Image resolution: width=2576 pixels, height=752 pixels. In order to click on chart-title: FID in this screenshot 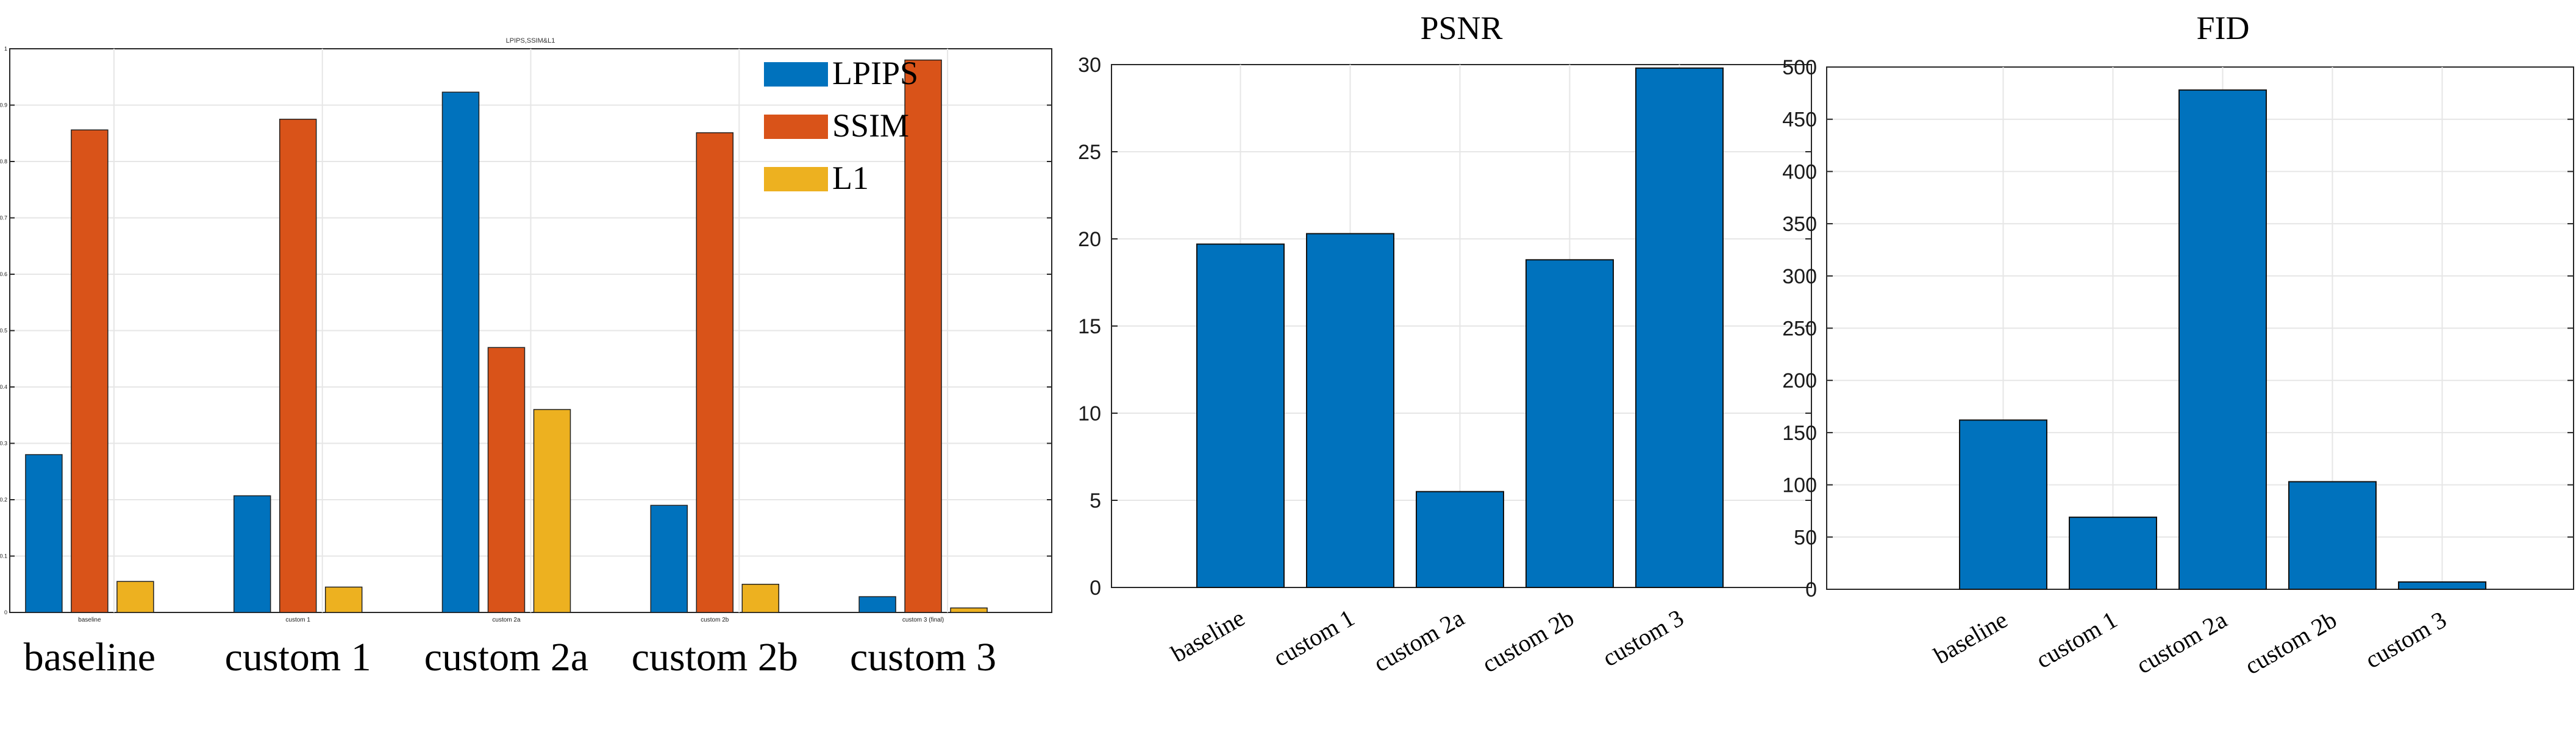, I will do `click(2222, 28)`.